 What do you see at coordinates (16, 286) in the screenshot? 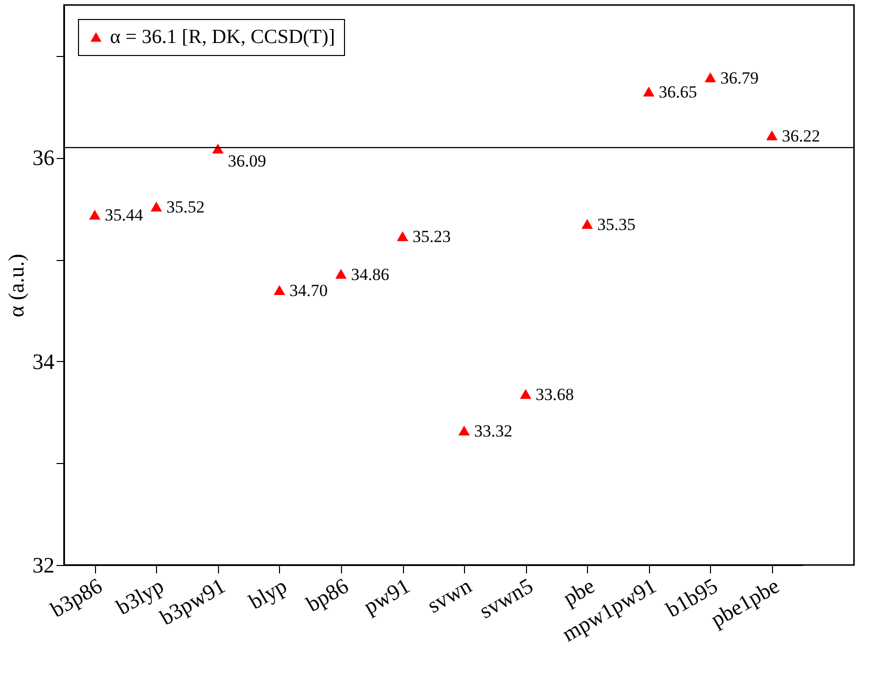
I see `y-axis-title: α (a.u.)` at bounding box center [16, 286].